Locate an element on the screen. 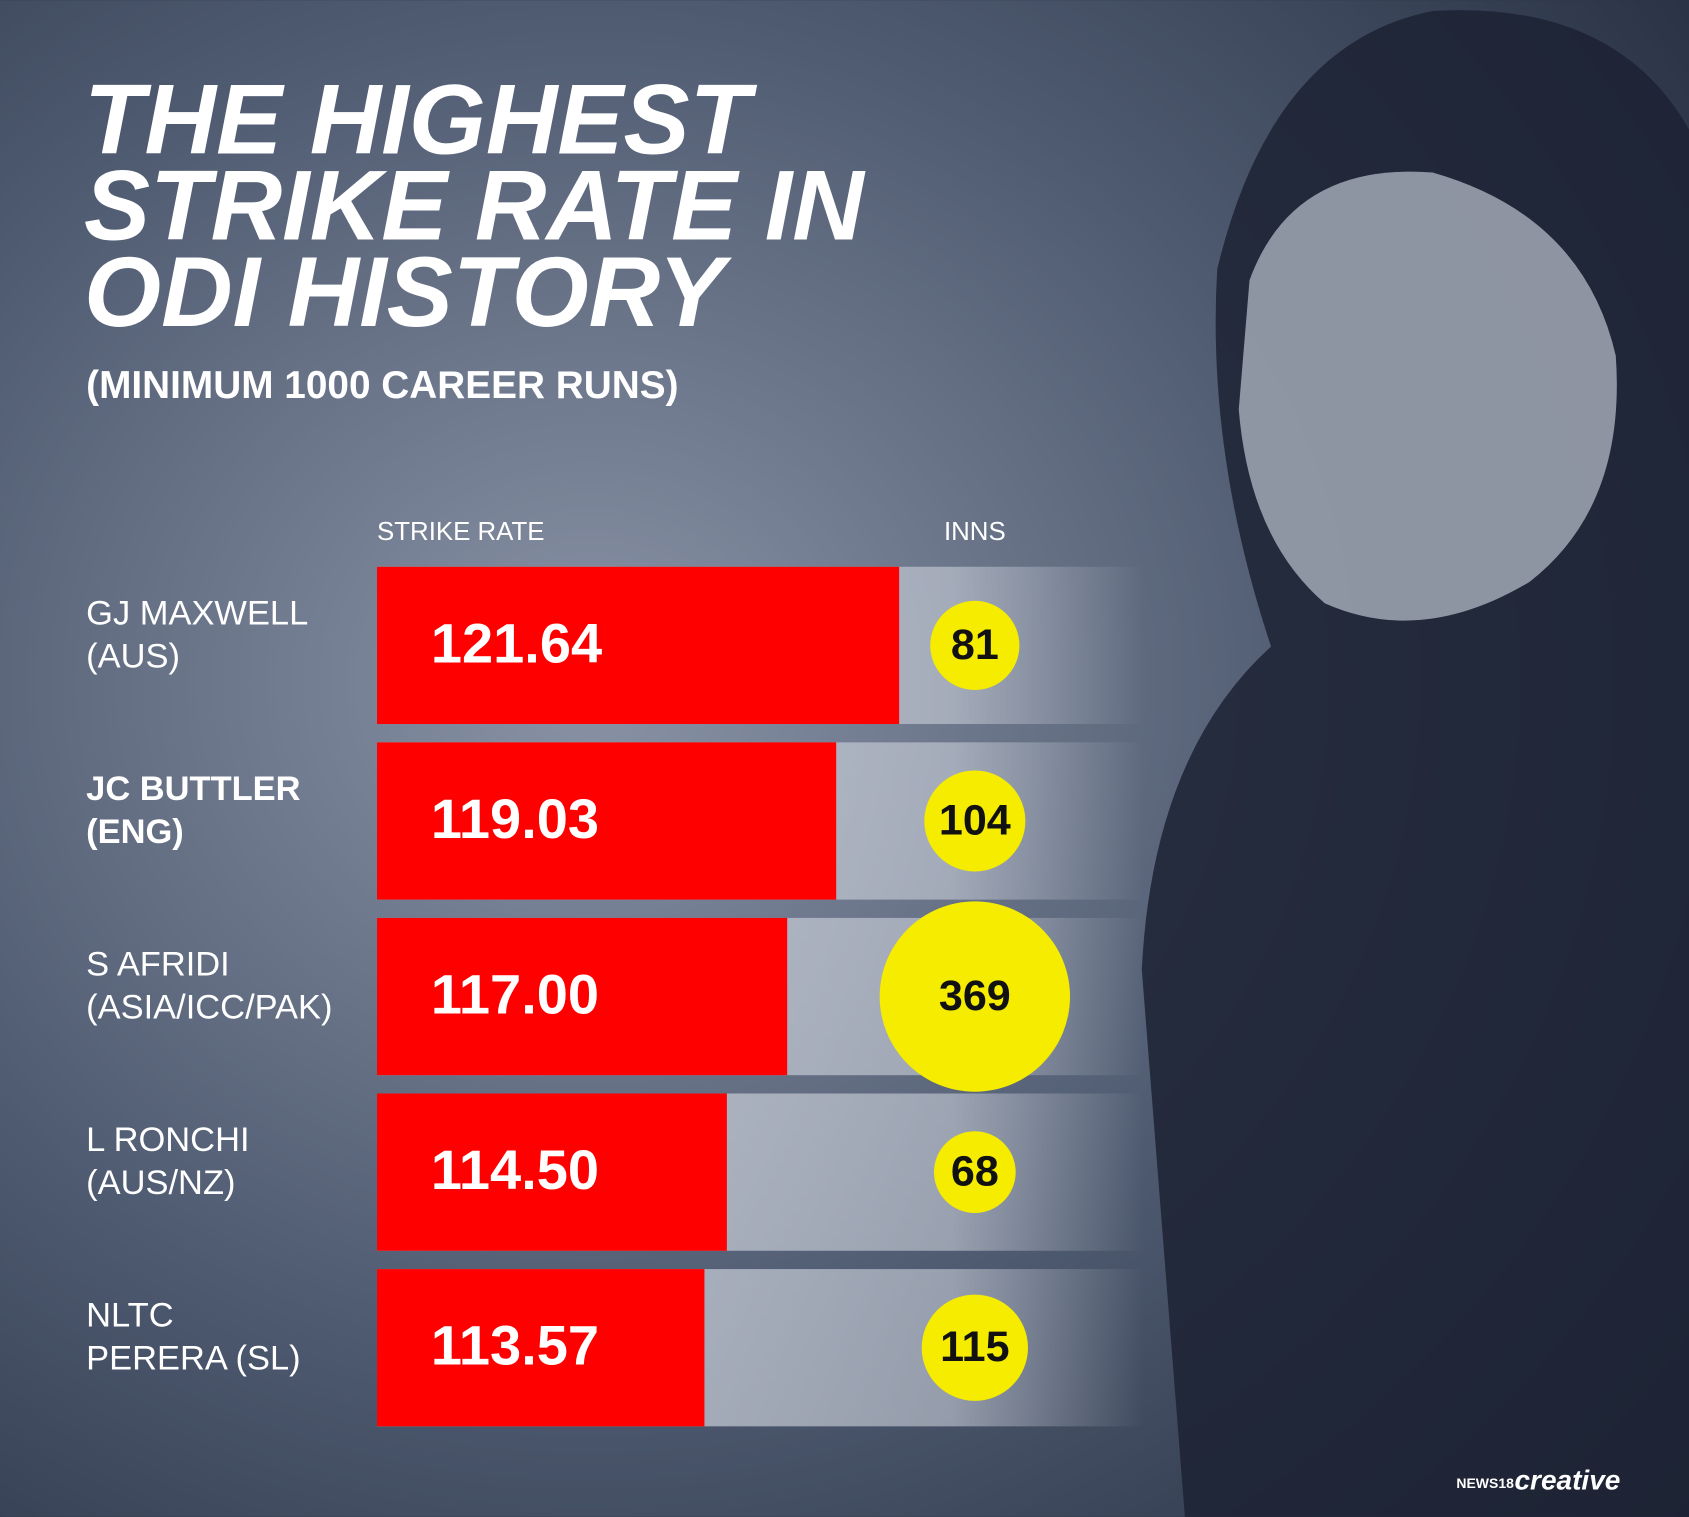 Image resolution: width=1689 pixels, height=1517 pixels. category-label: GJ MAXWELL is located at coordinates (197, 613).